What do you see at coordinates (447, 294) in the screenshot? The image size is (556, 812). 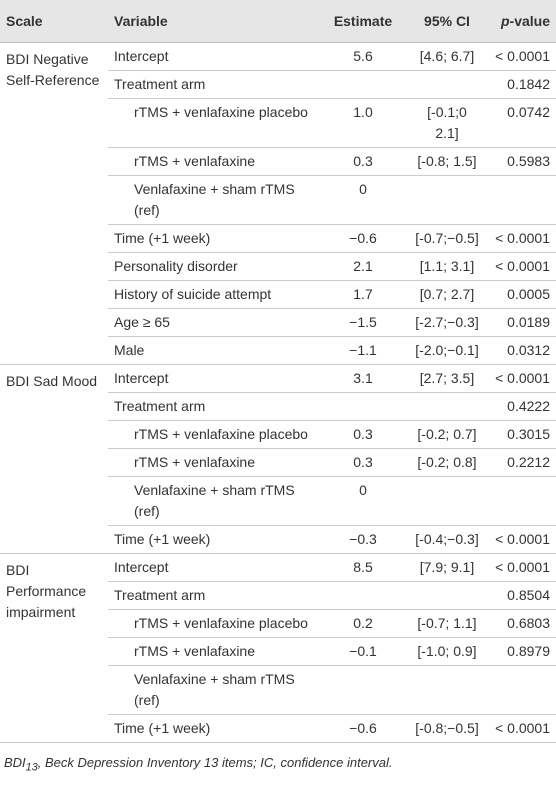 I see `ci-cell: [0.7; 2.7]` at bounding box center [447, 294].